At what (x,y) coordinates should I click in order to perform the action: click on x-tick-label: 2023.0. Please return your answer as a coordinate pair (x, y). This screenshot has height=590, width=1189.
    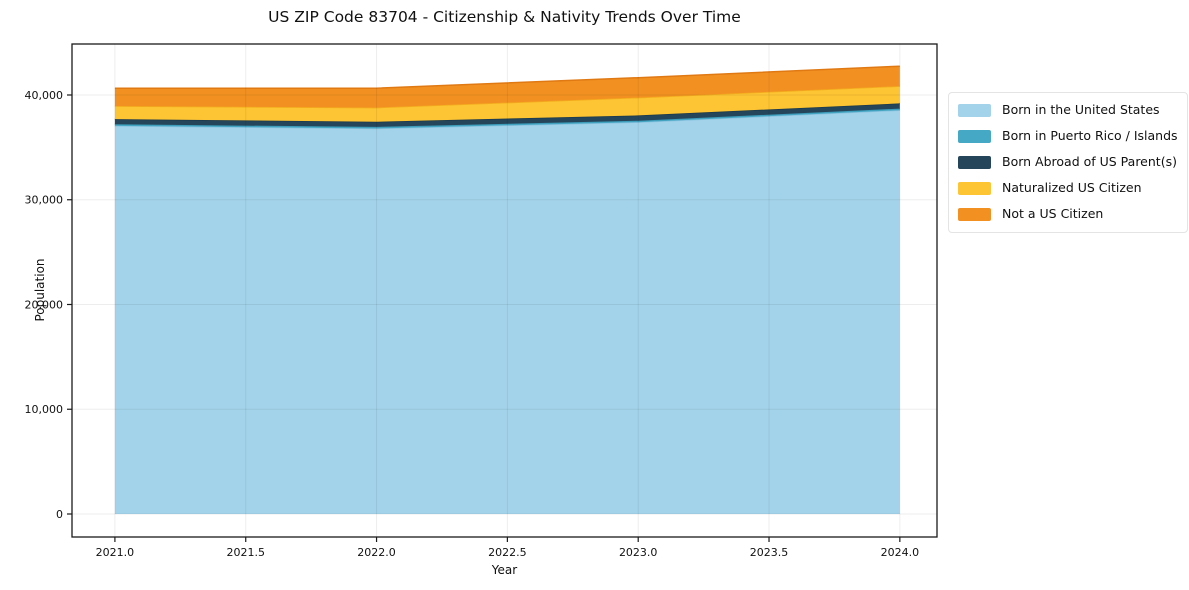
    Looking at the image, I should click on (638, 552).